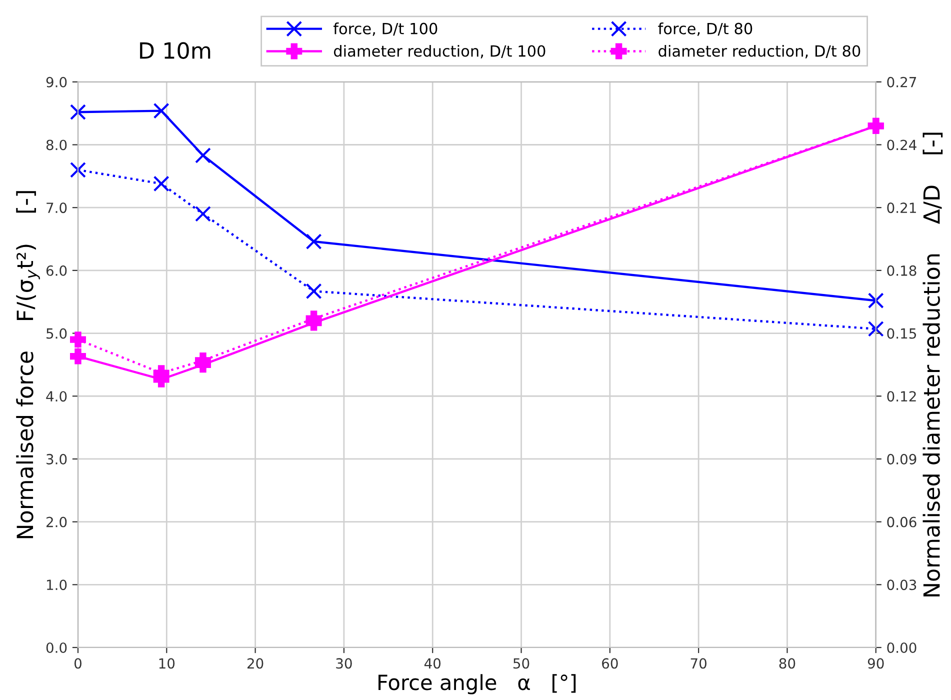 This screenshot has width=951, height=700. Describe the element at coordinates (56, 333) in the screenshot. I see `y-tick-label: 5.0` at that location.